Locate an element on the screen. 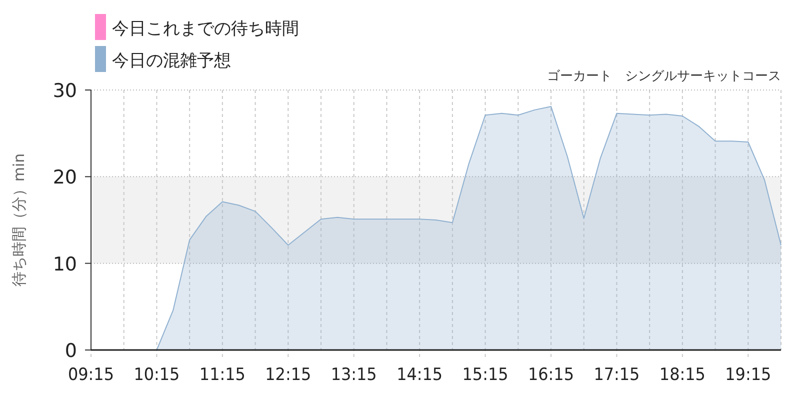  y-tick-label: 30 is located at coordinates (64, 91).